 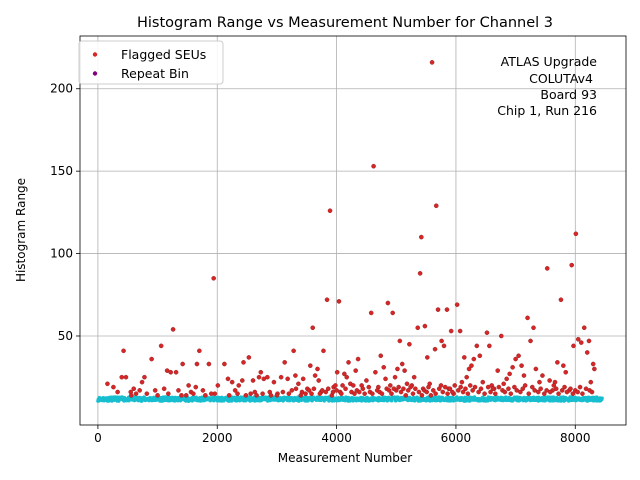 I want to click on legend-marker-flagged-seus, so click(x=95, y=54).